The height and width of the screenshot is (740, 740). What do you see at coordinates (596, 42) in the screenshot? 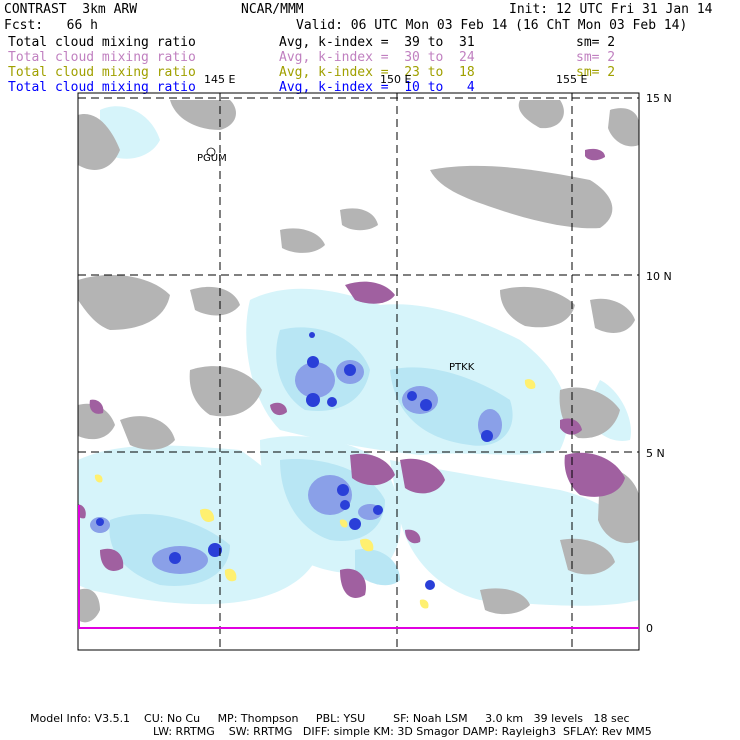
I see `layer-1-sm: sm= 2` at bounding box center [596, 42].